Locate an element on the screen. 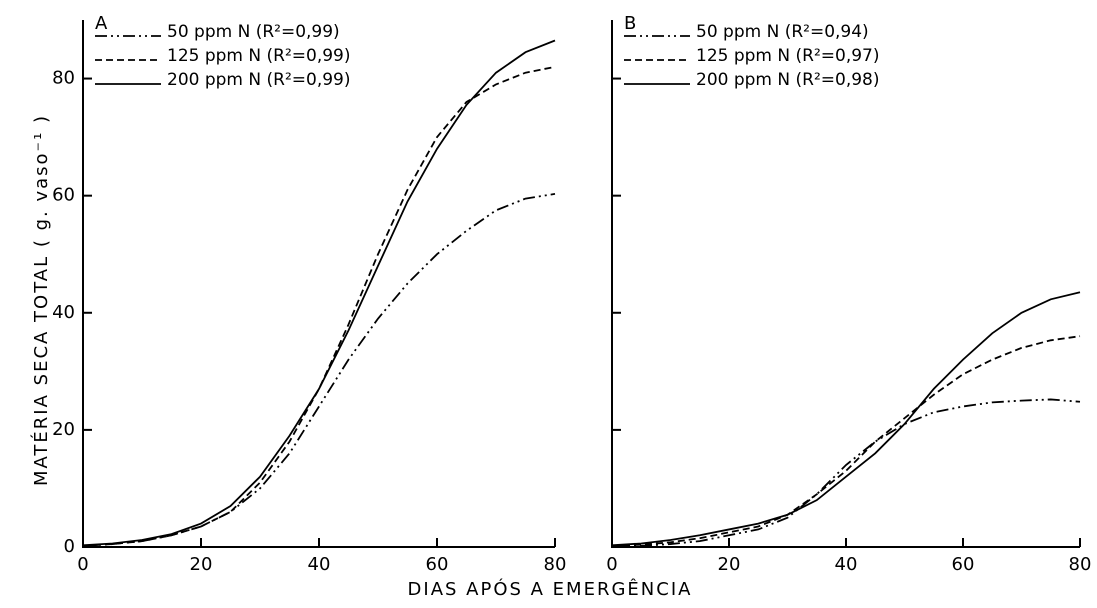 Image resolution: width=1097 pixels, height=608 pixels. y-tick-label: 40 is located at coordinates (63, 312).